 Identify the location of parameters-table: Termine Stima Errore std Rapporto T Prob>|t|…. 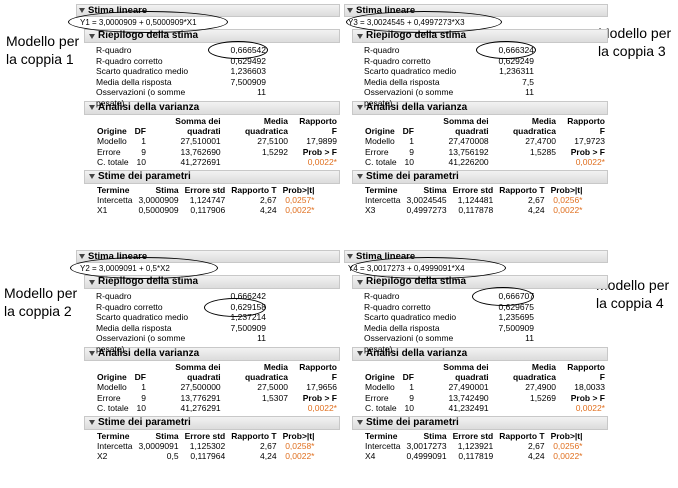
(206, 446).